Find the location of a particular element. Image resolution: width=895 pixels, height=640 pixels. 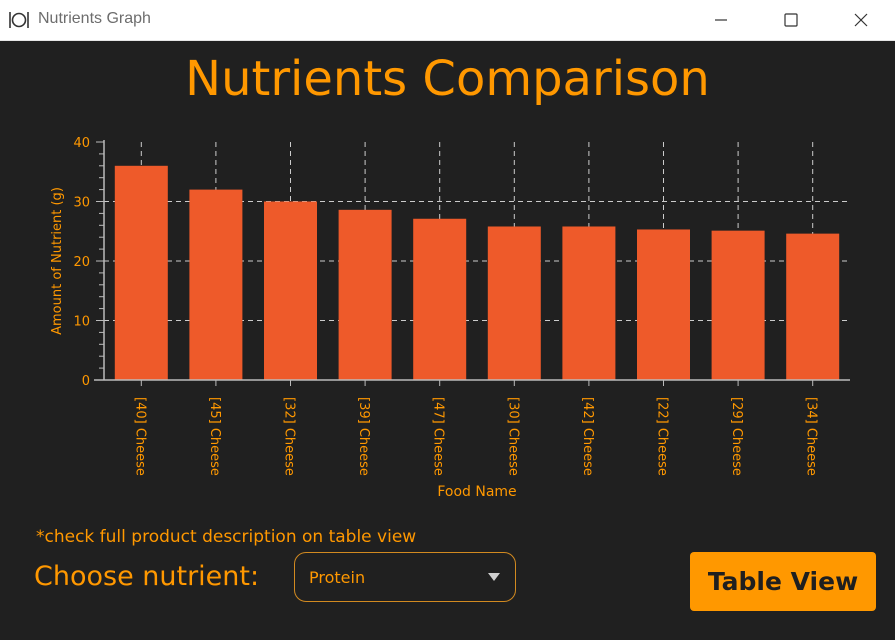

table-view-button: Table View is located at coordinates (783, 581).